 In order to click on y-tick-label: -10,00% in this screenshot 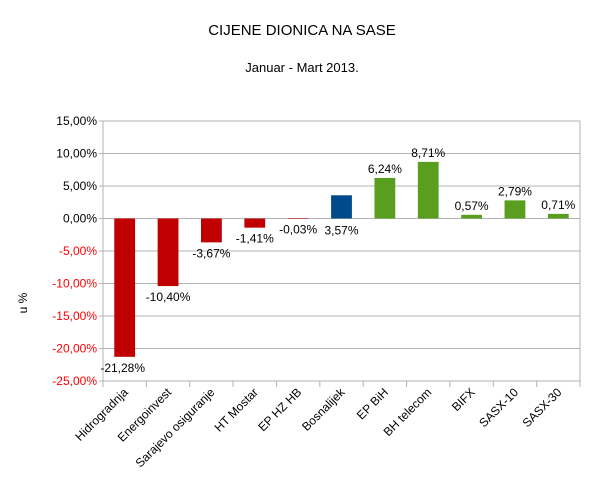, I will do `click(74, 284)`.